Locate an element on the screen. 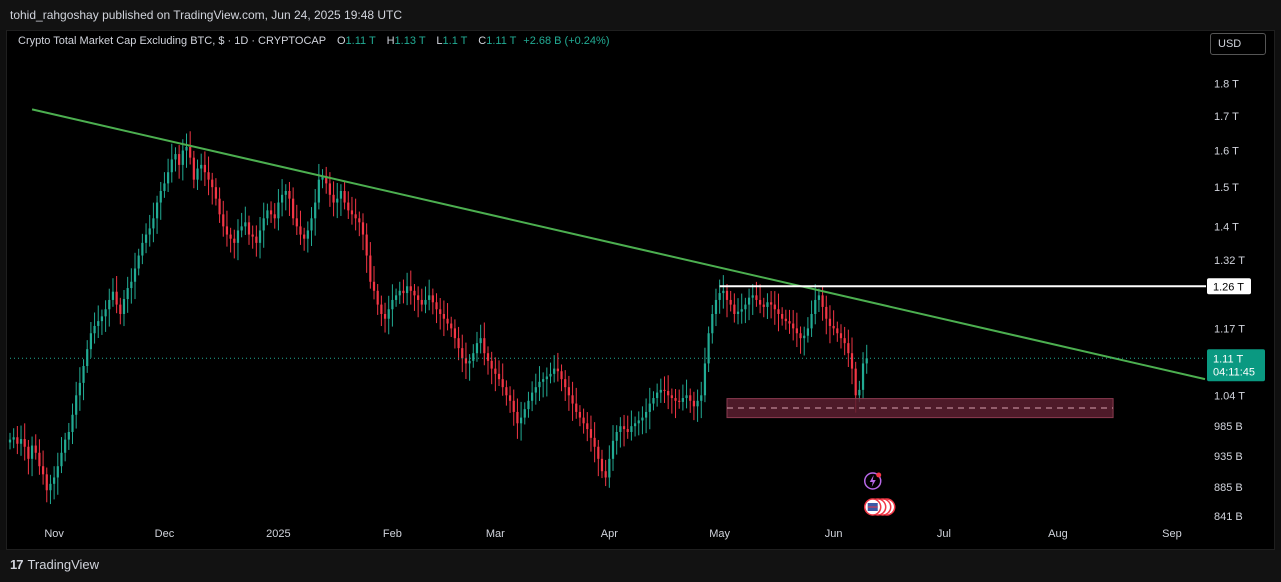 The image size is (1281, 582). open-value: 1.11 T is located at coordinates (360, 41).